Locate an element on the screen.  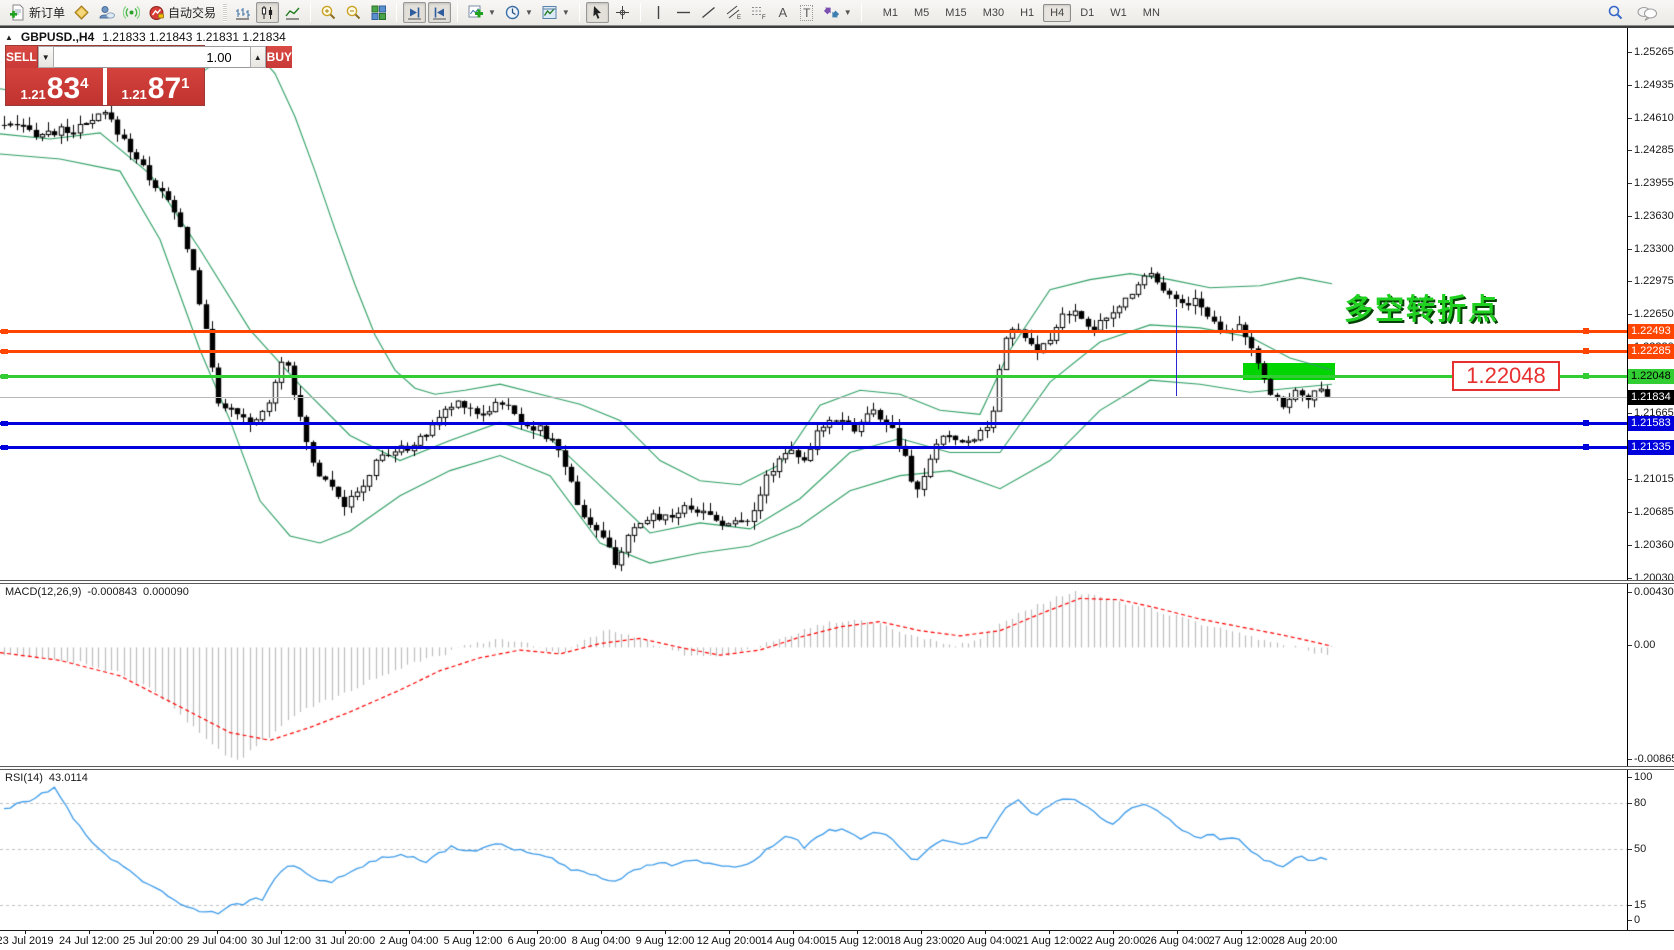
signals-icon is located at coordinates (132, 12).